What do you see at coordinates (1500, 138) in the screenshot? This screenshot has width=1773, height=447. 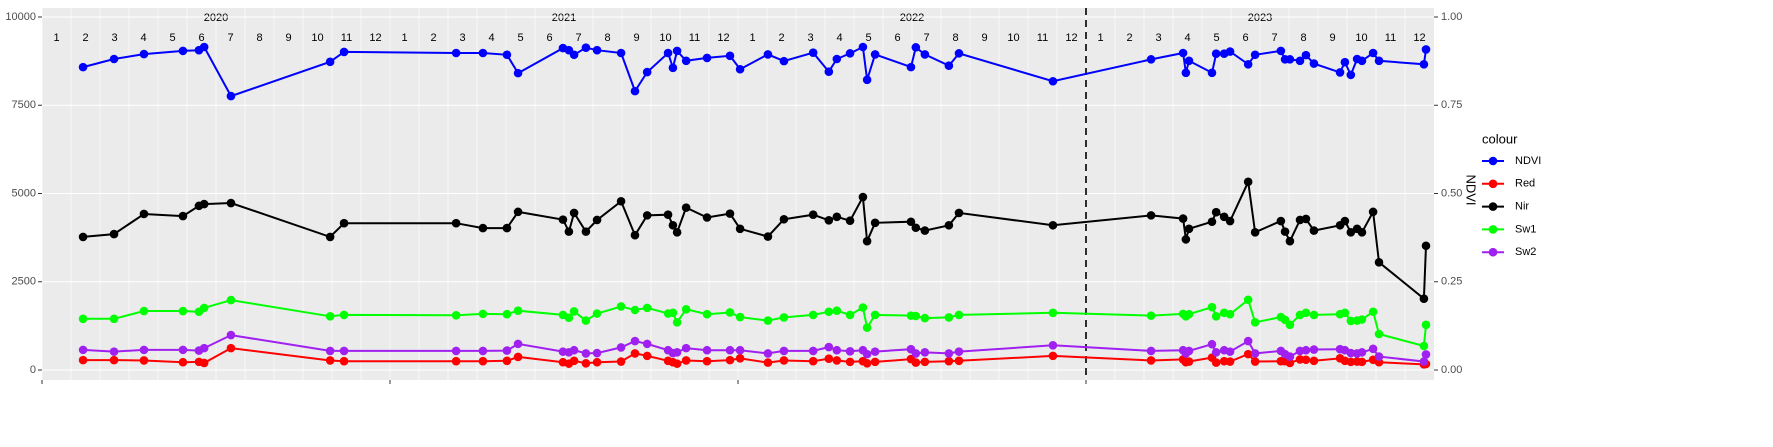 I see `legend-title: colour` at bounding box center [1500, 138].